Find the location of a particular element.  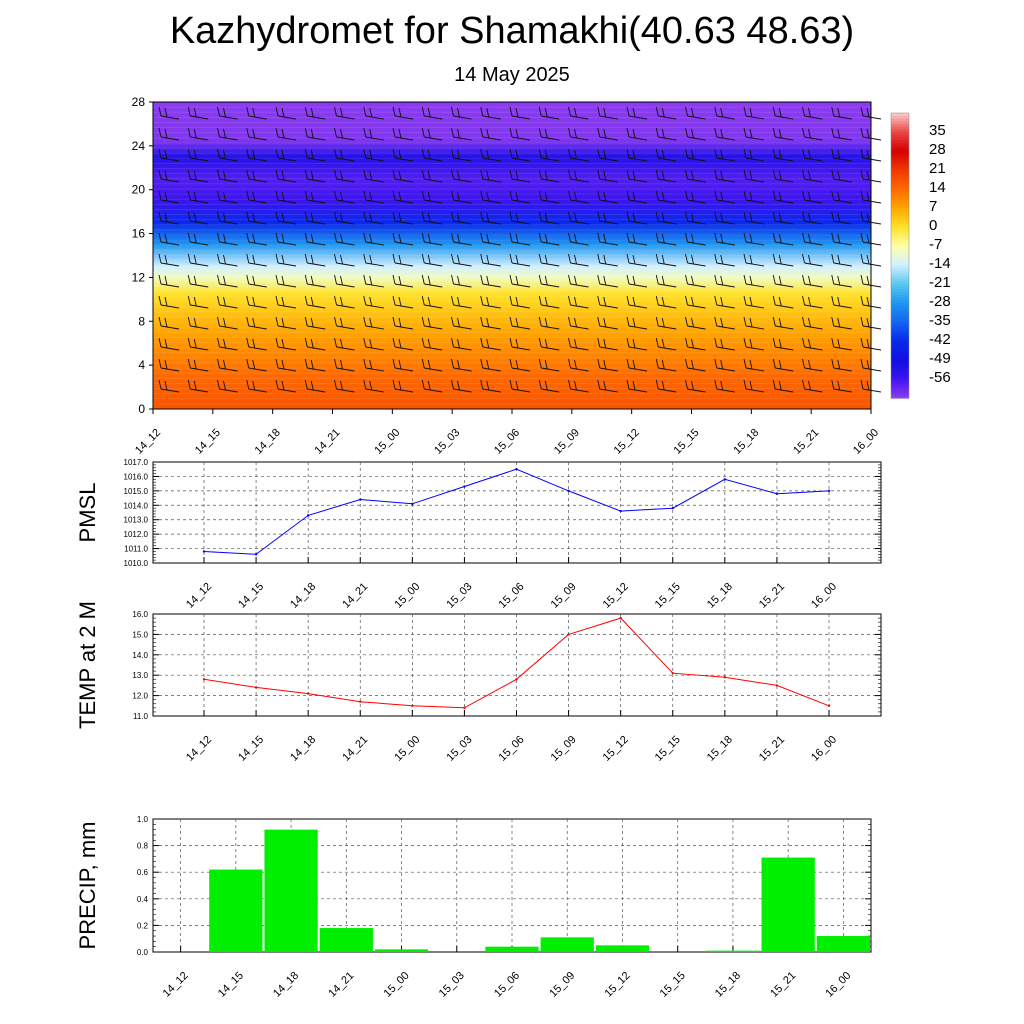

y-tick-label: 20 is located at coordinates (139, 190).